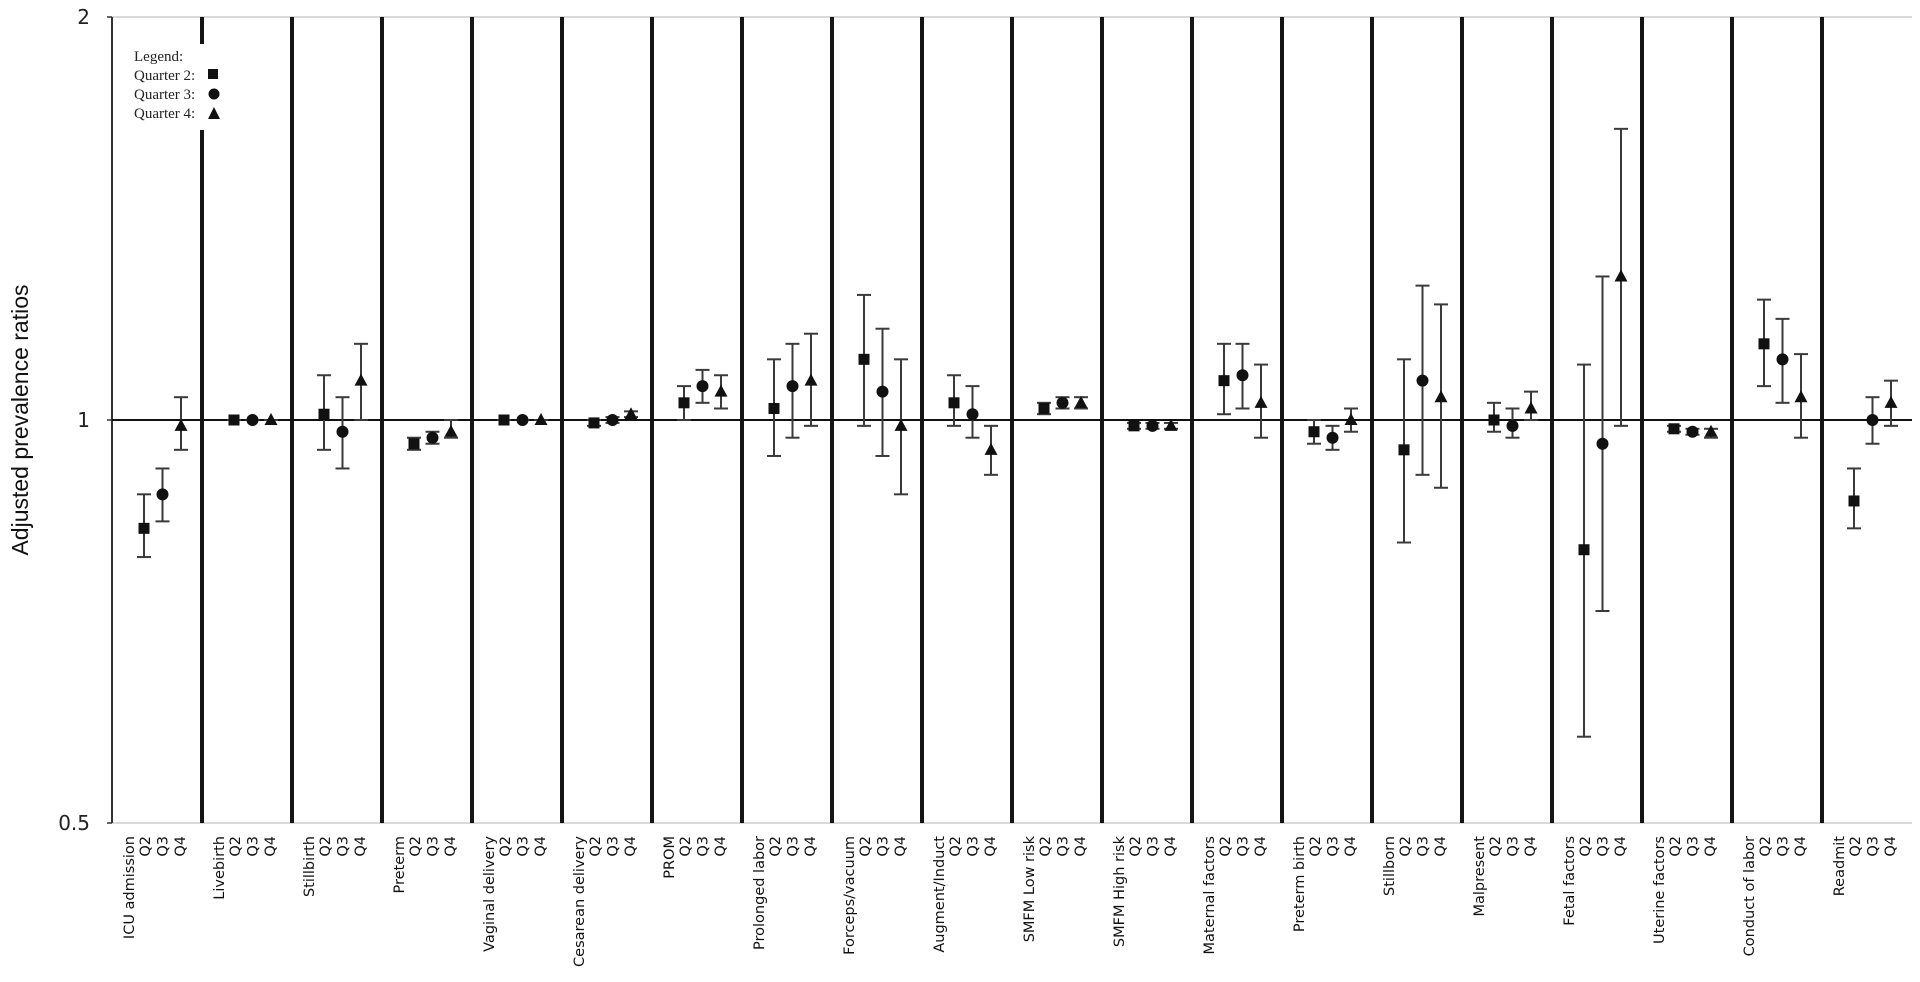 The image size is (1920, 982). What do you see at coordinates (130, 887) in the screenshot?
I see `category-label: ICU admission` at bounding box center [130, 887].